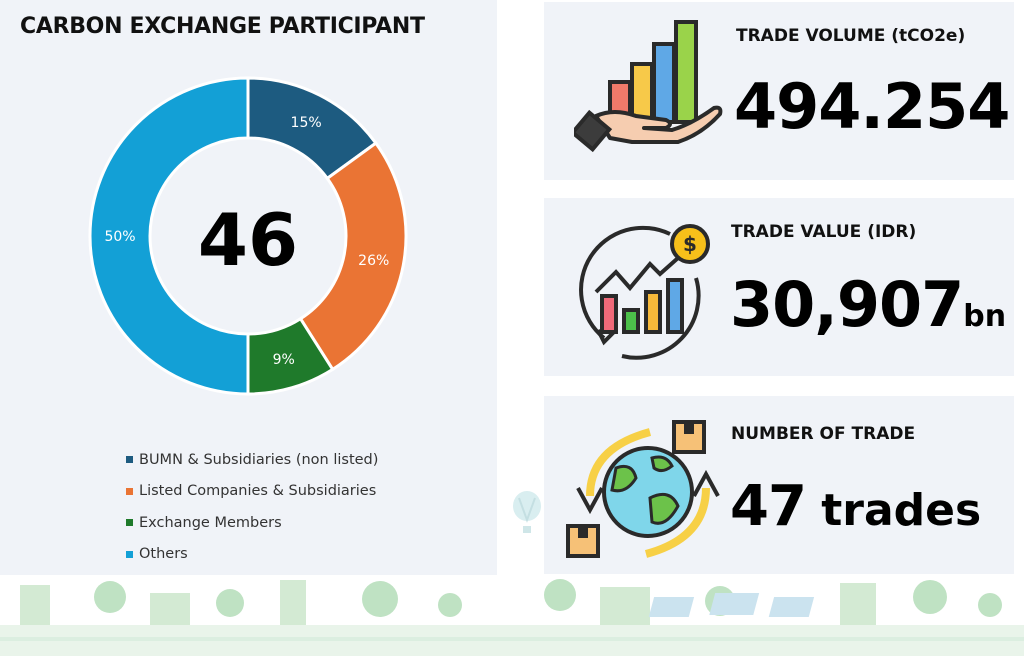 This screenshot has width=1024, height=656. What do you see at coordinates (210, 522) in the screenshot?
I see `legend-label: Exchange Members` at bounding box center [210, 522].